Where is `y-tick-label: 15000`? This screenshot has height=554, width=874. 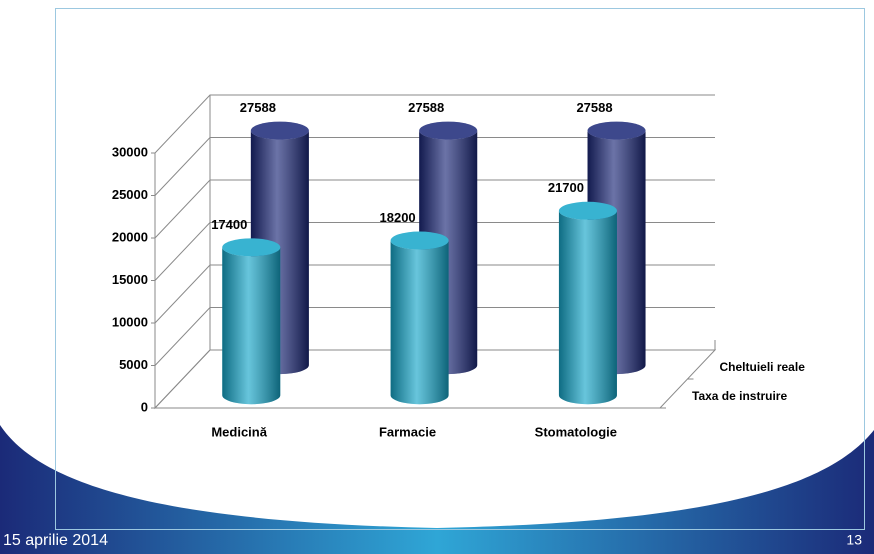
y-tick-label: 15000 is located at coordinates (130, 279).